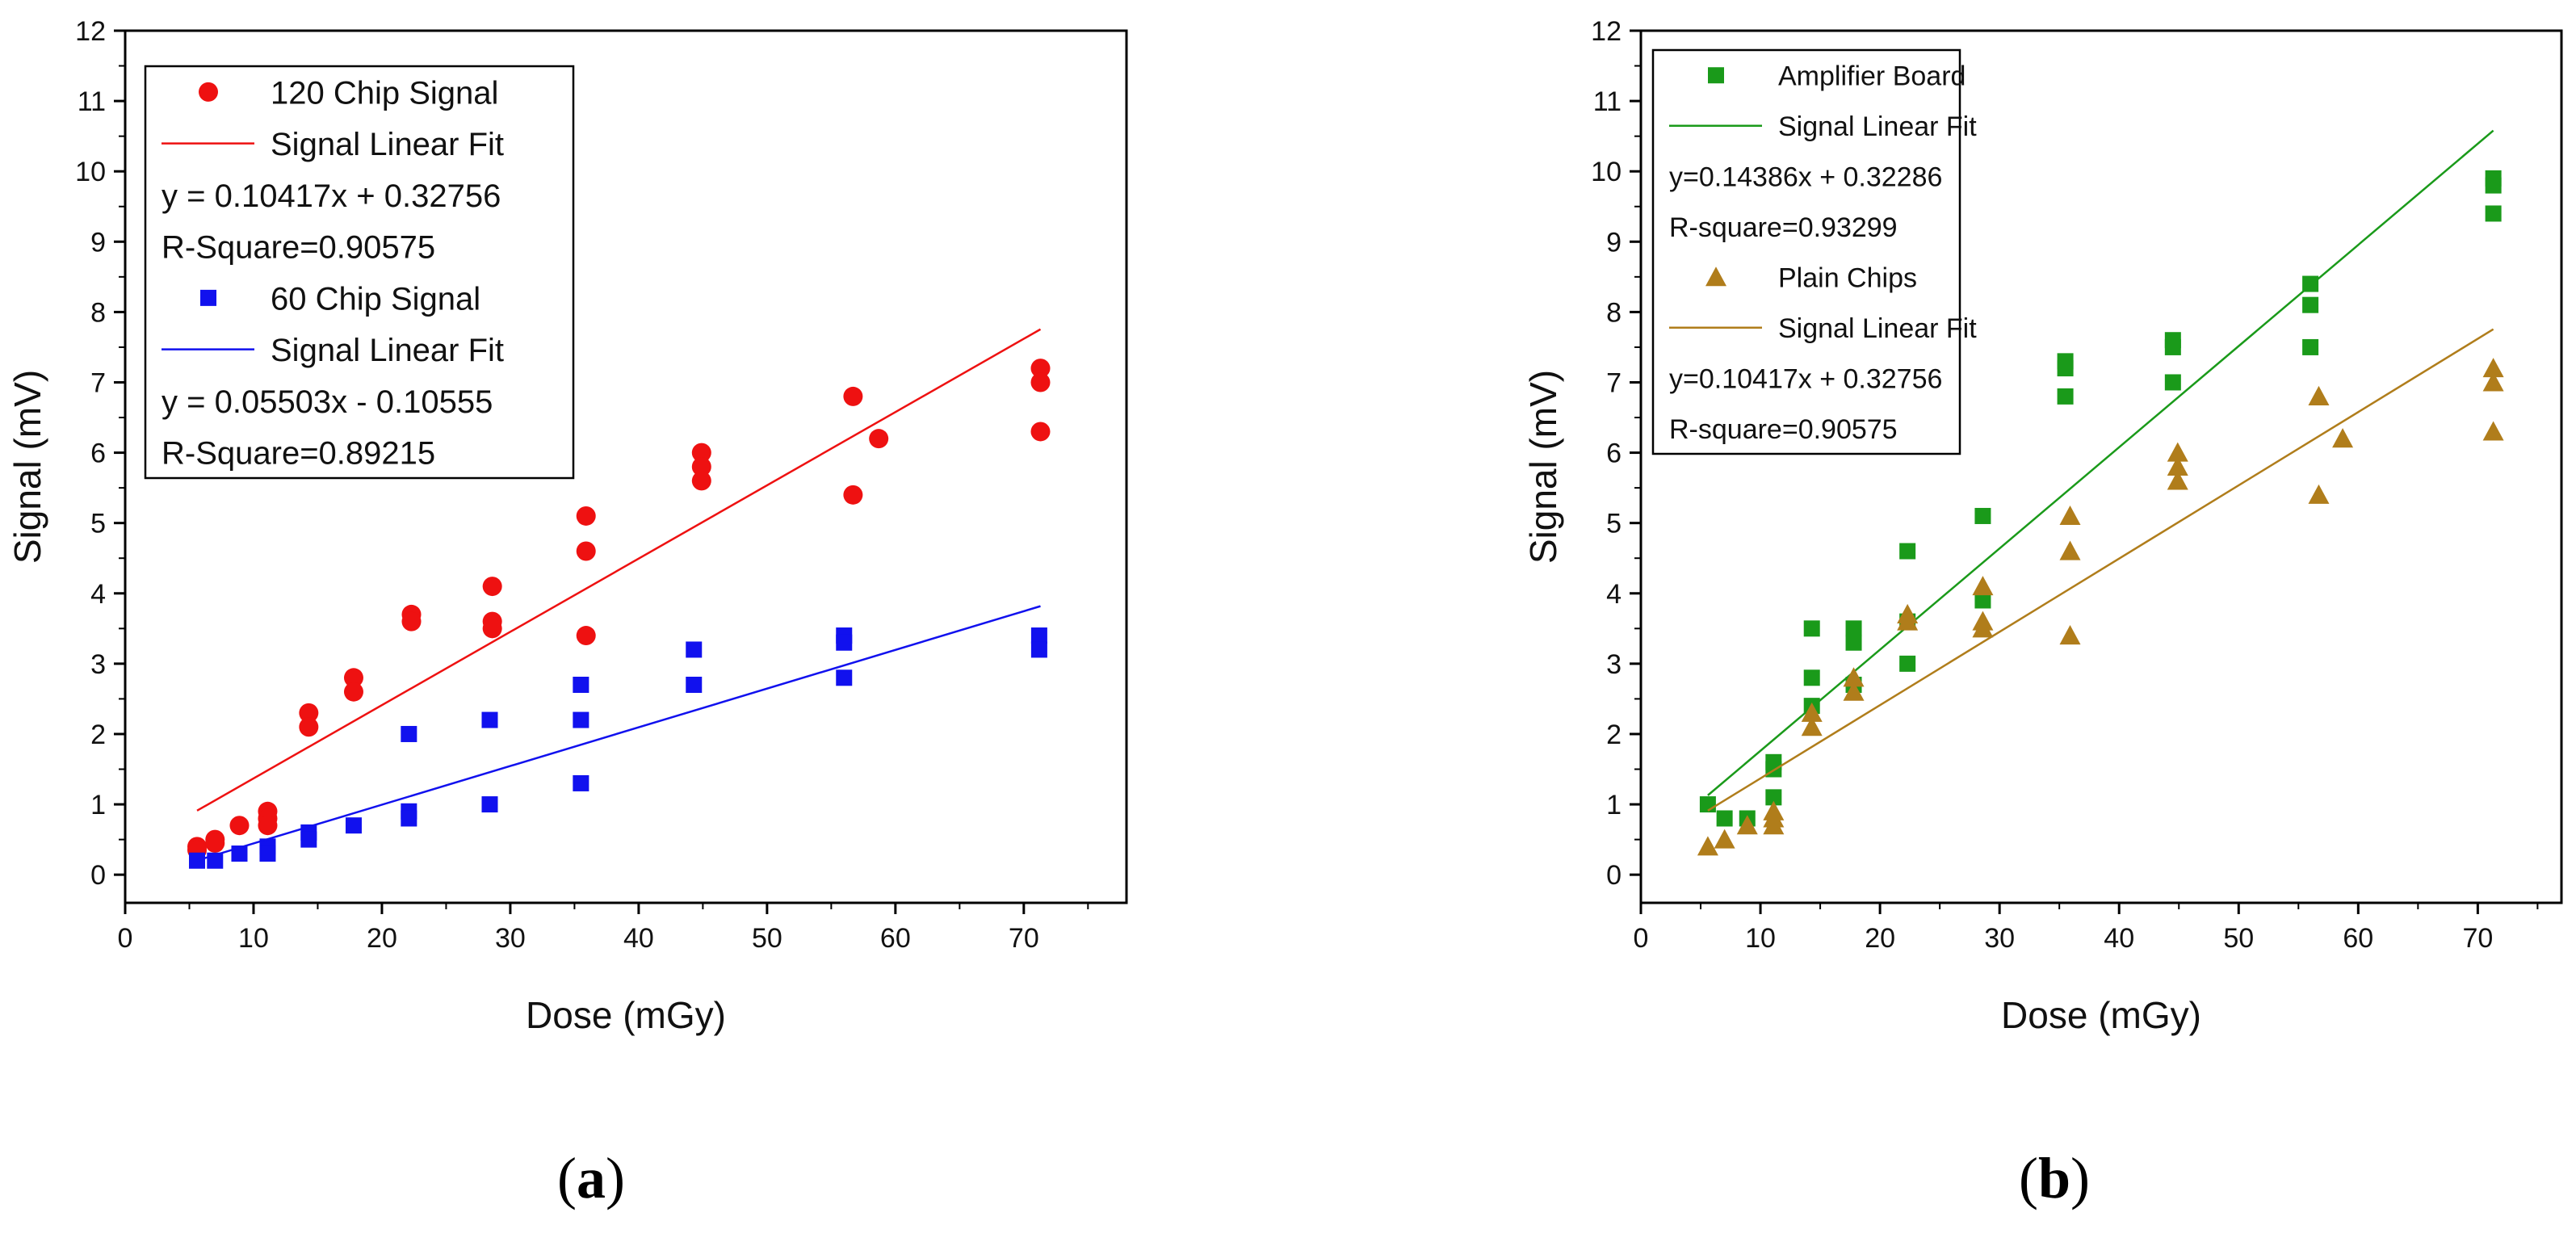 The height and width of the screenshot is (1242, 2576). Describe the element at coordinates (1784, 227) in the screenshot. I see `legend-label: R-square=0.93299` at that location.